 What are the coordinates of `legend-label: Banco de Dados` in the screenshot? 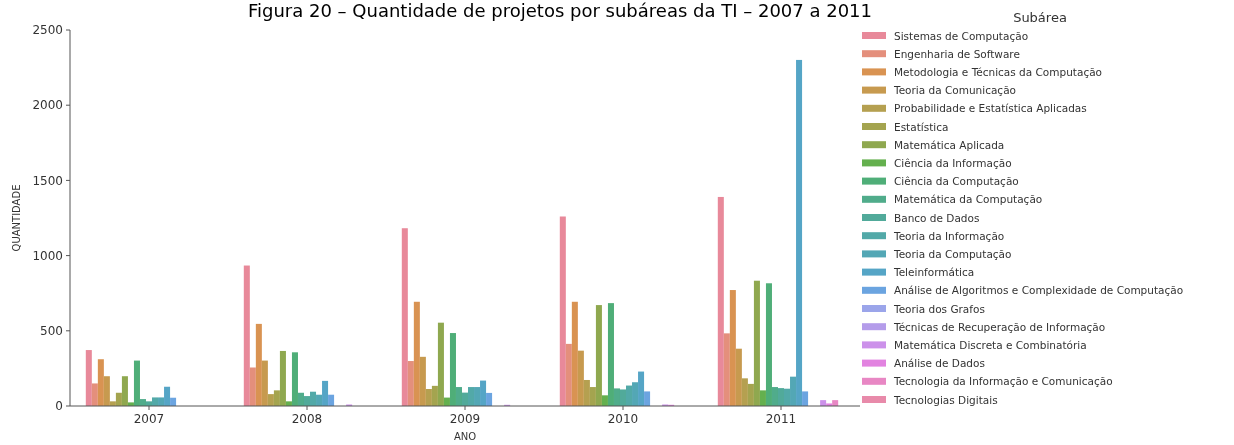 It's located at (937, 217).